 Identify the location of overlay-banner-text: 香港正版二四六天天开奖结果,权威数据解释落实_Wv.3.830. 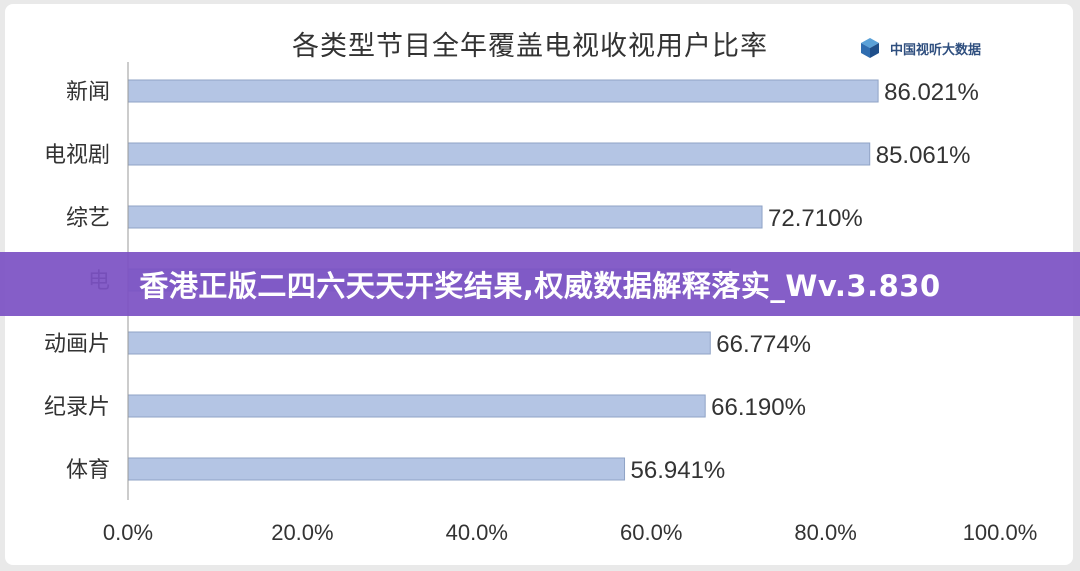
(540, 286).